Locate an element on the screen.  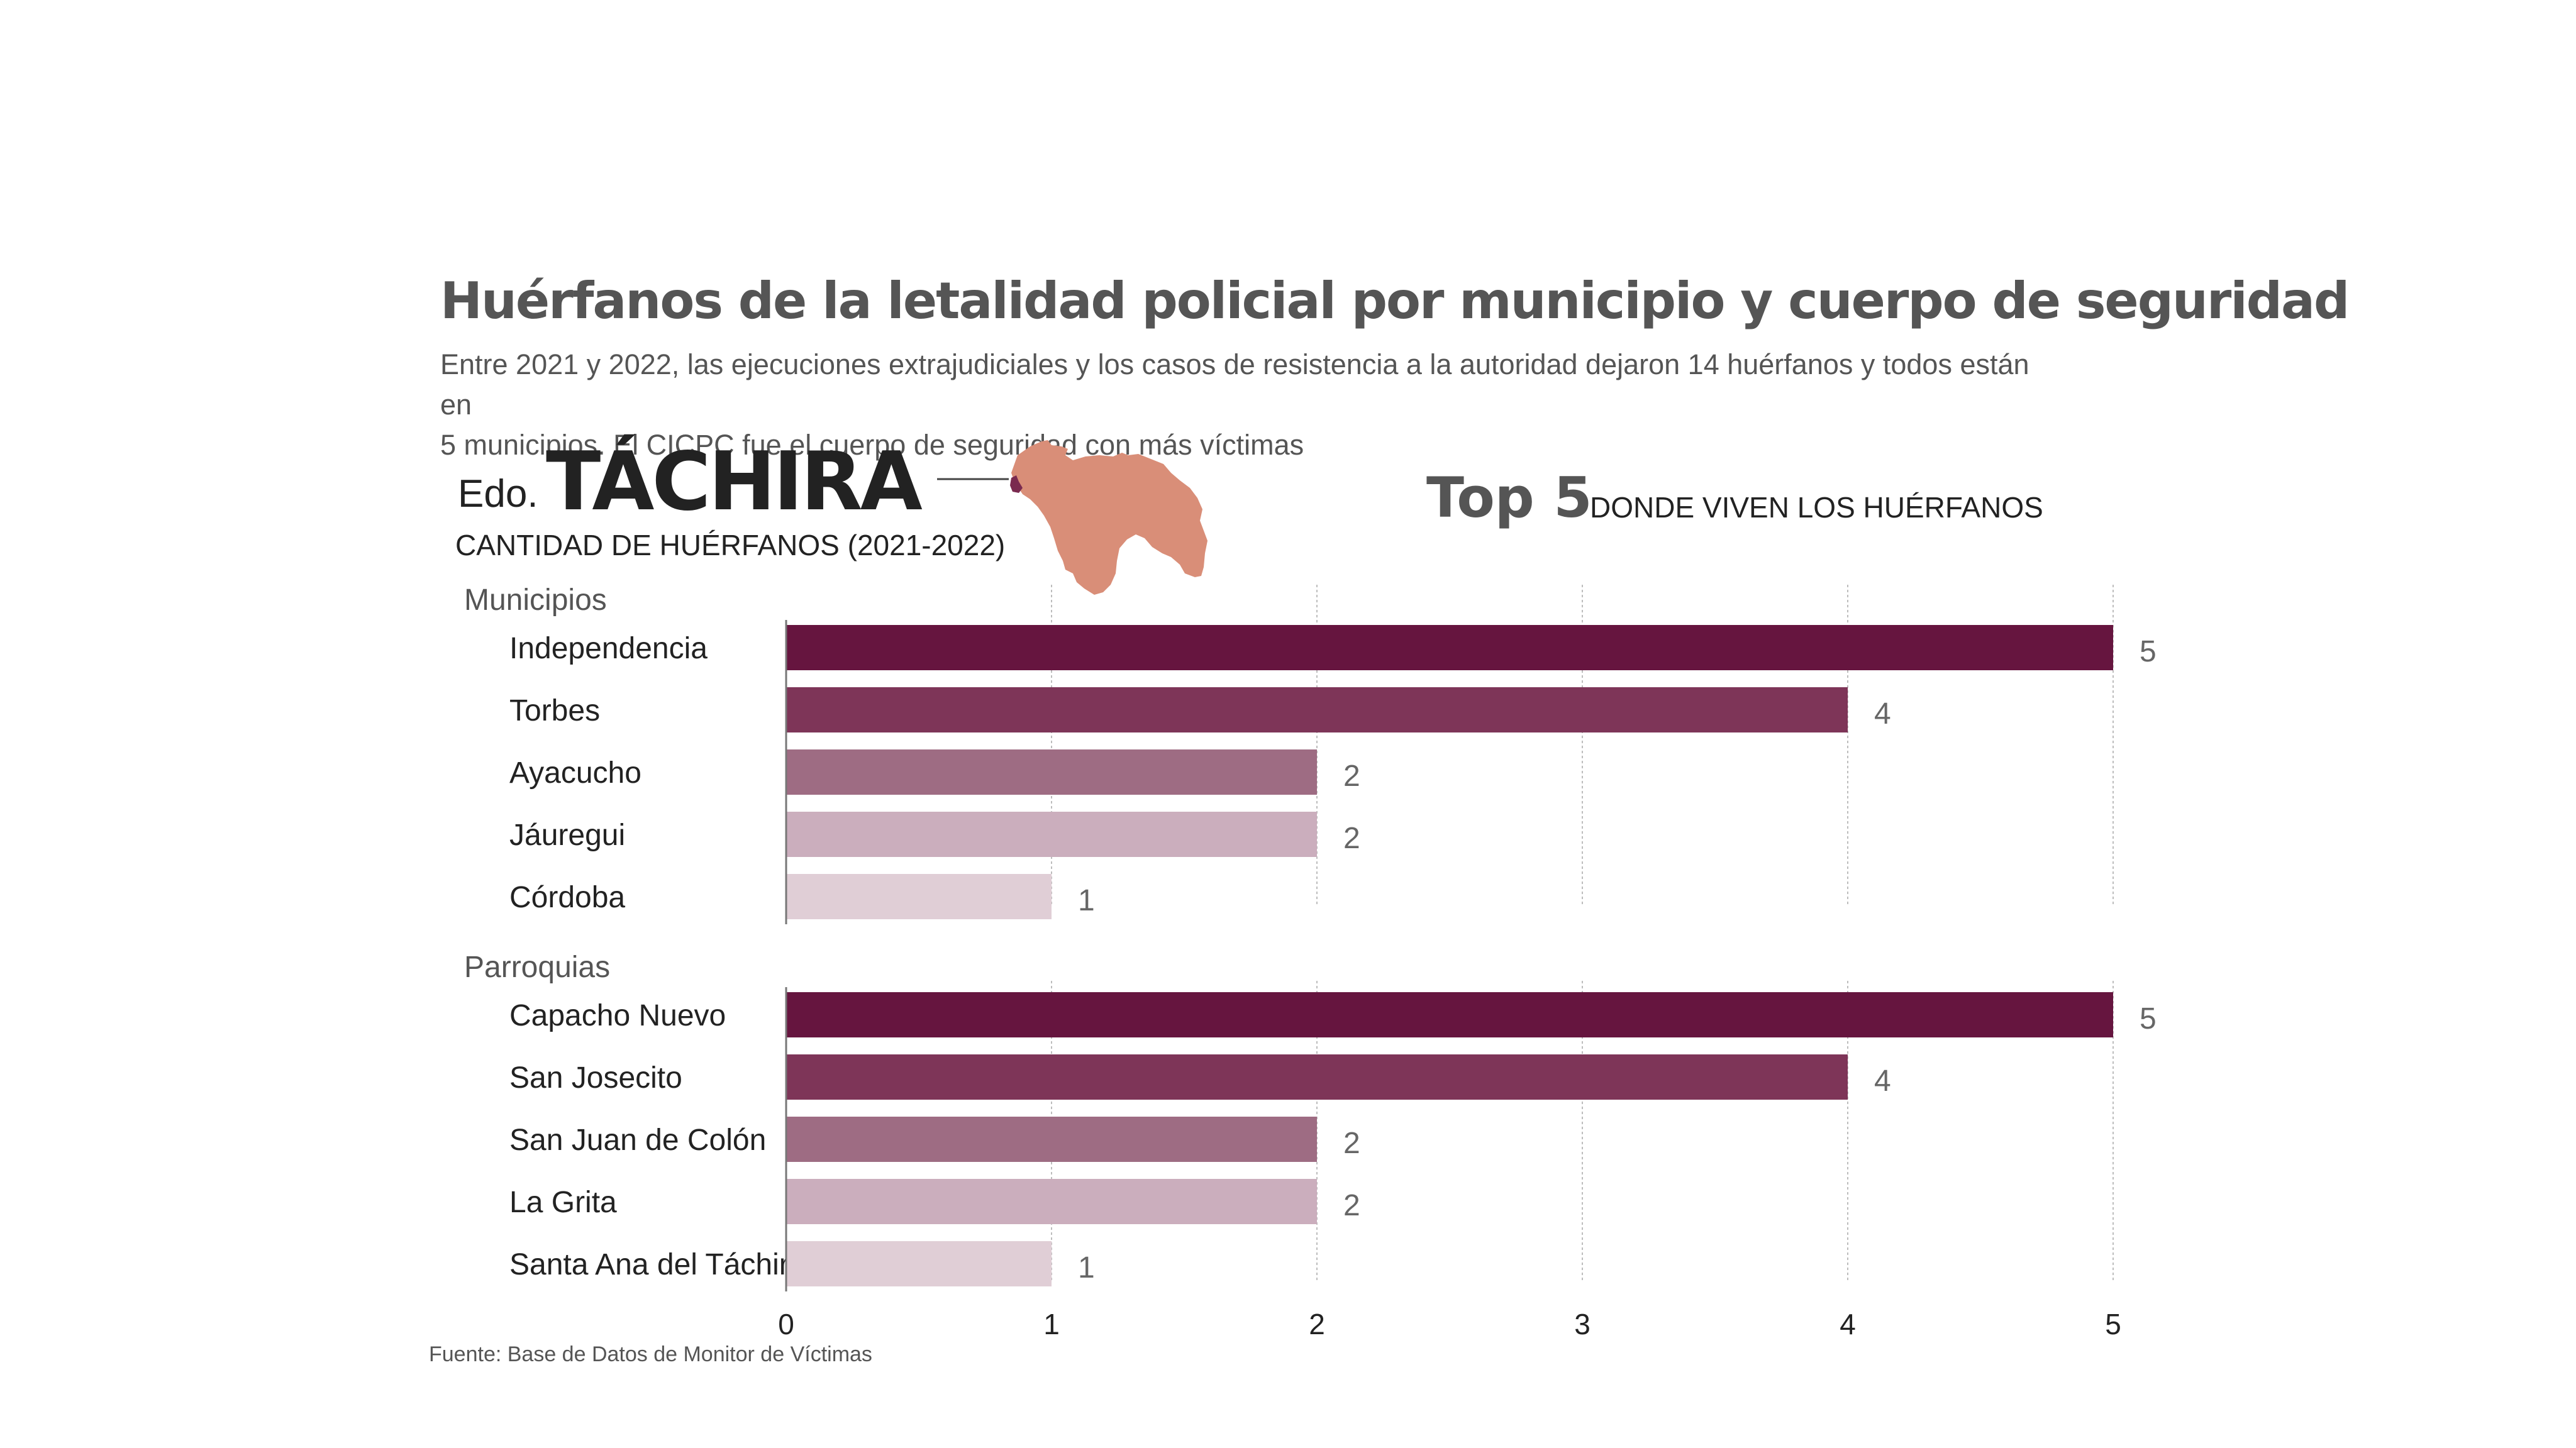
tachira-highlight is located at coordinates (1016, 484).